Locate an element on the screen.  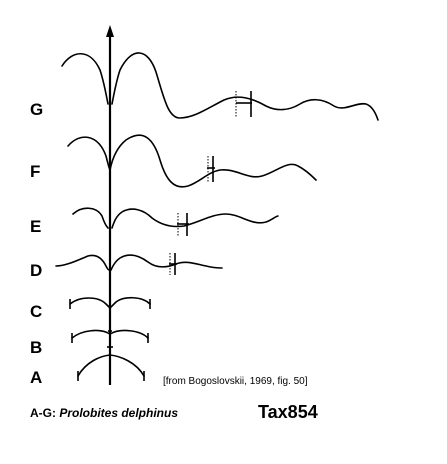
stage-label-c: C is located at coordinates (36, 311).